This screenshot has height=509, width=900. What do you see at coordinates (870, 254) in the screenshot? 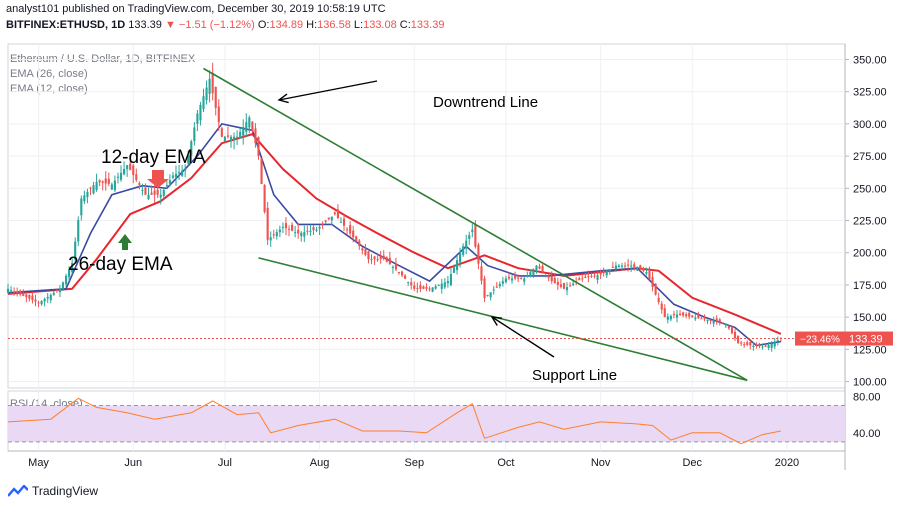
I see `y-tick-label: 200.00` at bounding box center [870, 254].